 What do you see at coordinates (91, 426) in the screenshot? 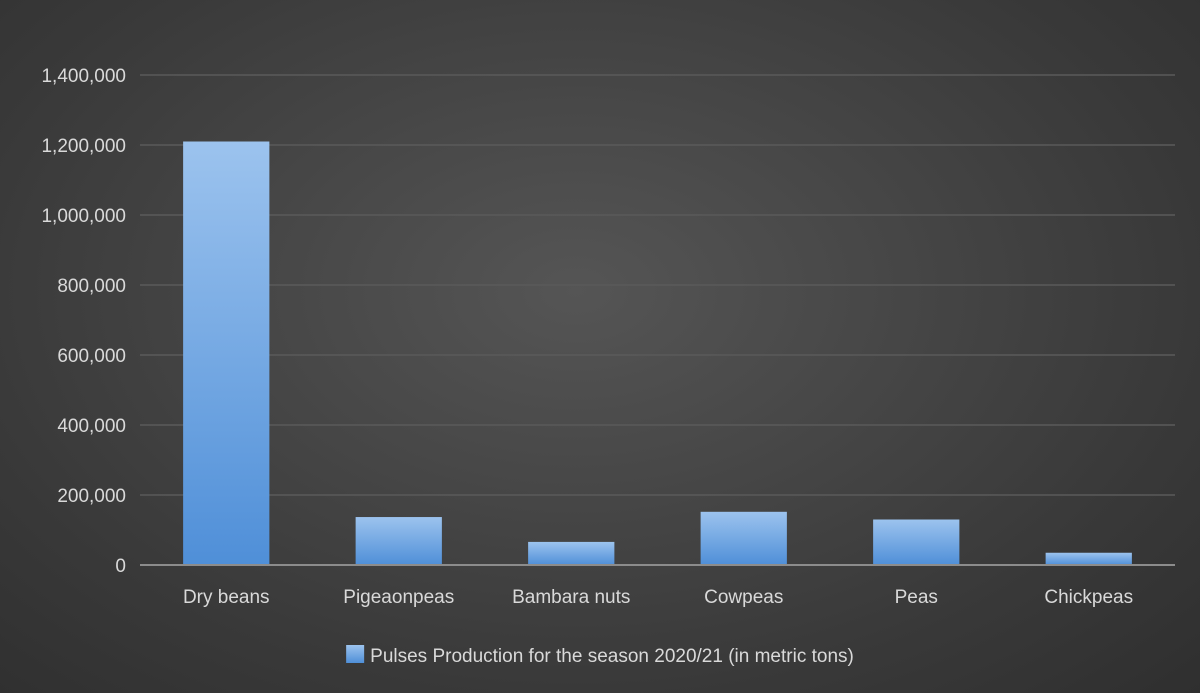
I see `y-tick-label: 400,000` at bounding box center [91, 426].